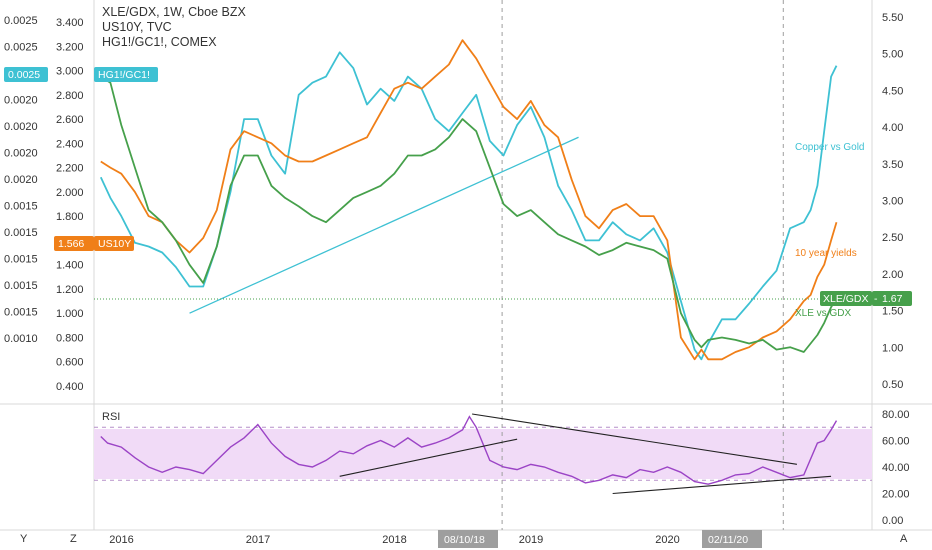 The width and height of the screenshot is (932, 550). I want to click on rsi-band, so click(483, 454).